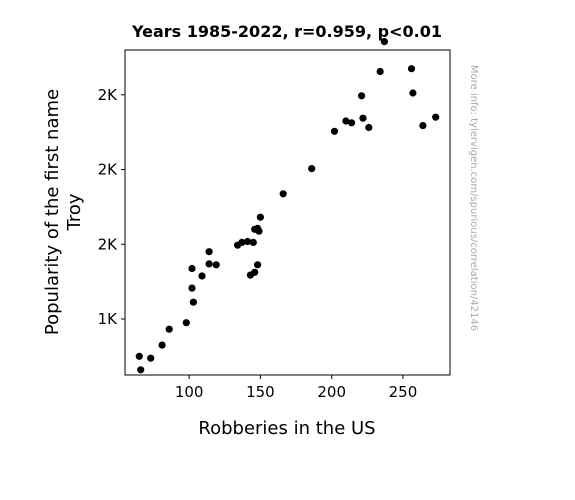 This screenshot has height=500, width=575. I want to click on y-tick-label-0: 1K, so click(108, 319).